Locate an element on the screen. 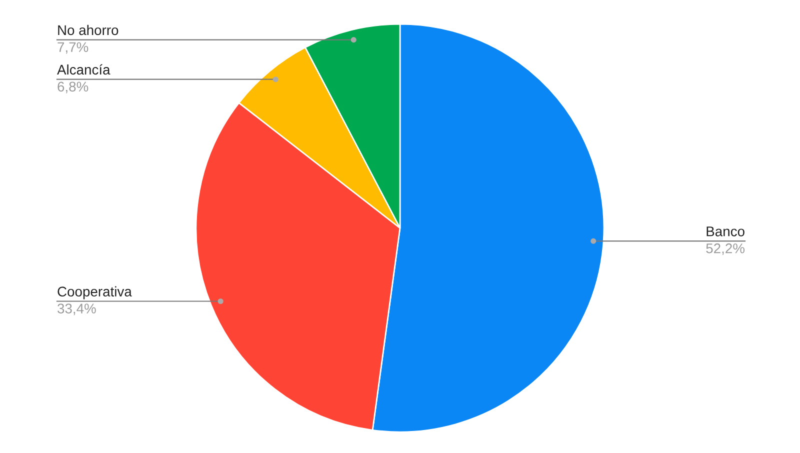 The image size is (800, 453). data-label: 52,2% is located at coordinates (725, 249).